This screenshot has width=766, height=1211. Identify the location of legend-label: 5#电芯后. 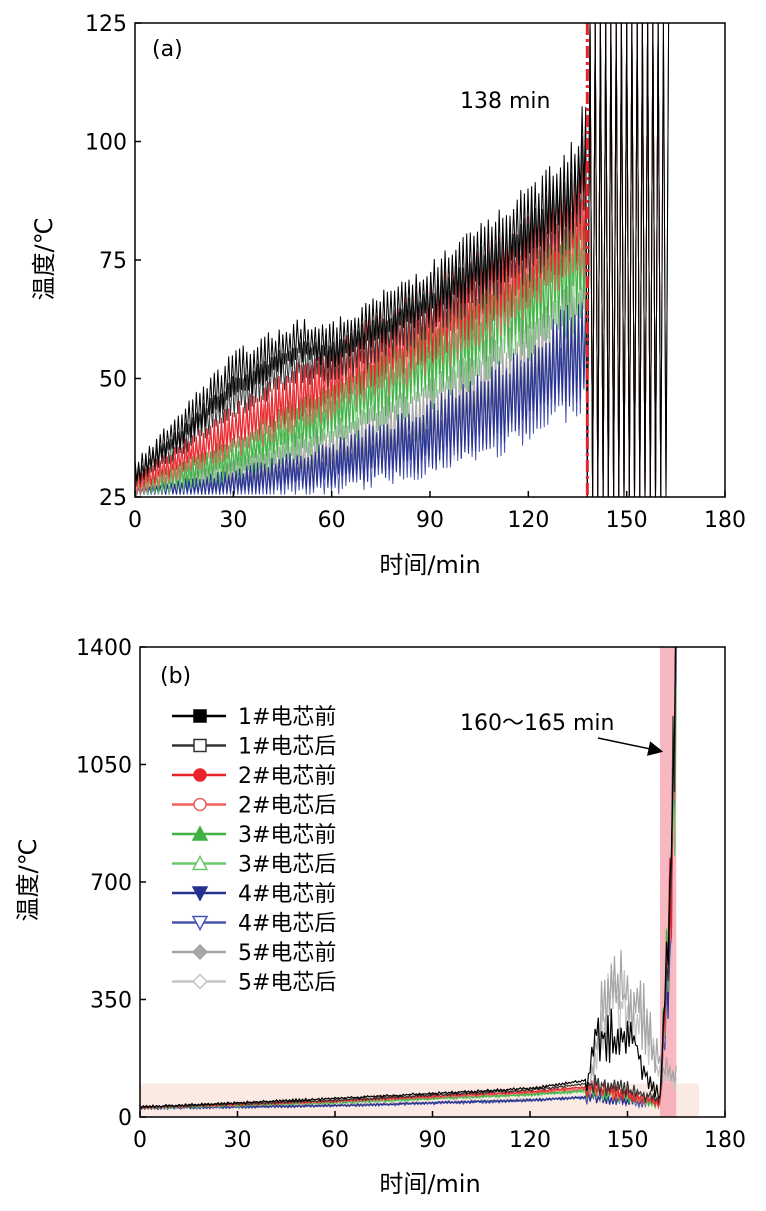
(287, 983).